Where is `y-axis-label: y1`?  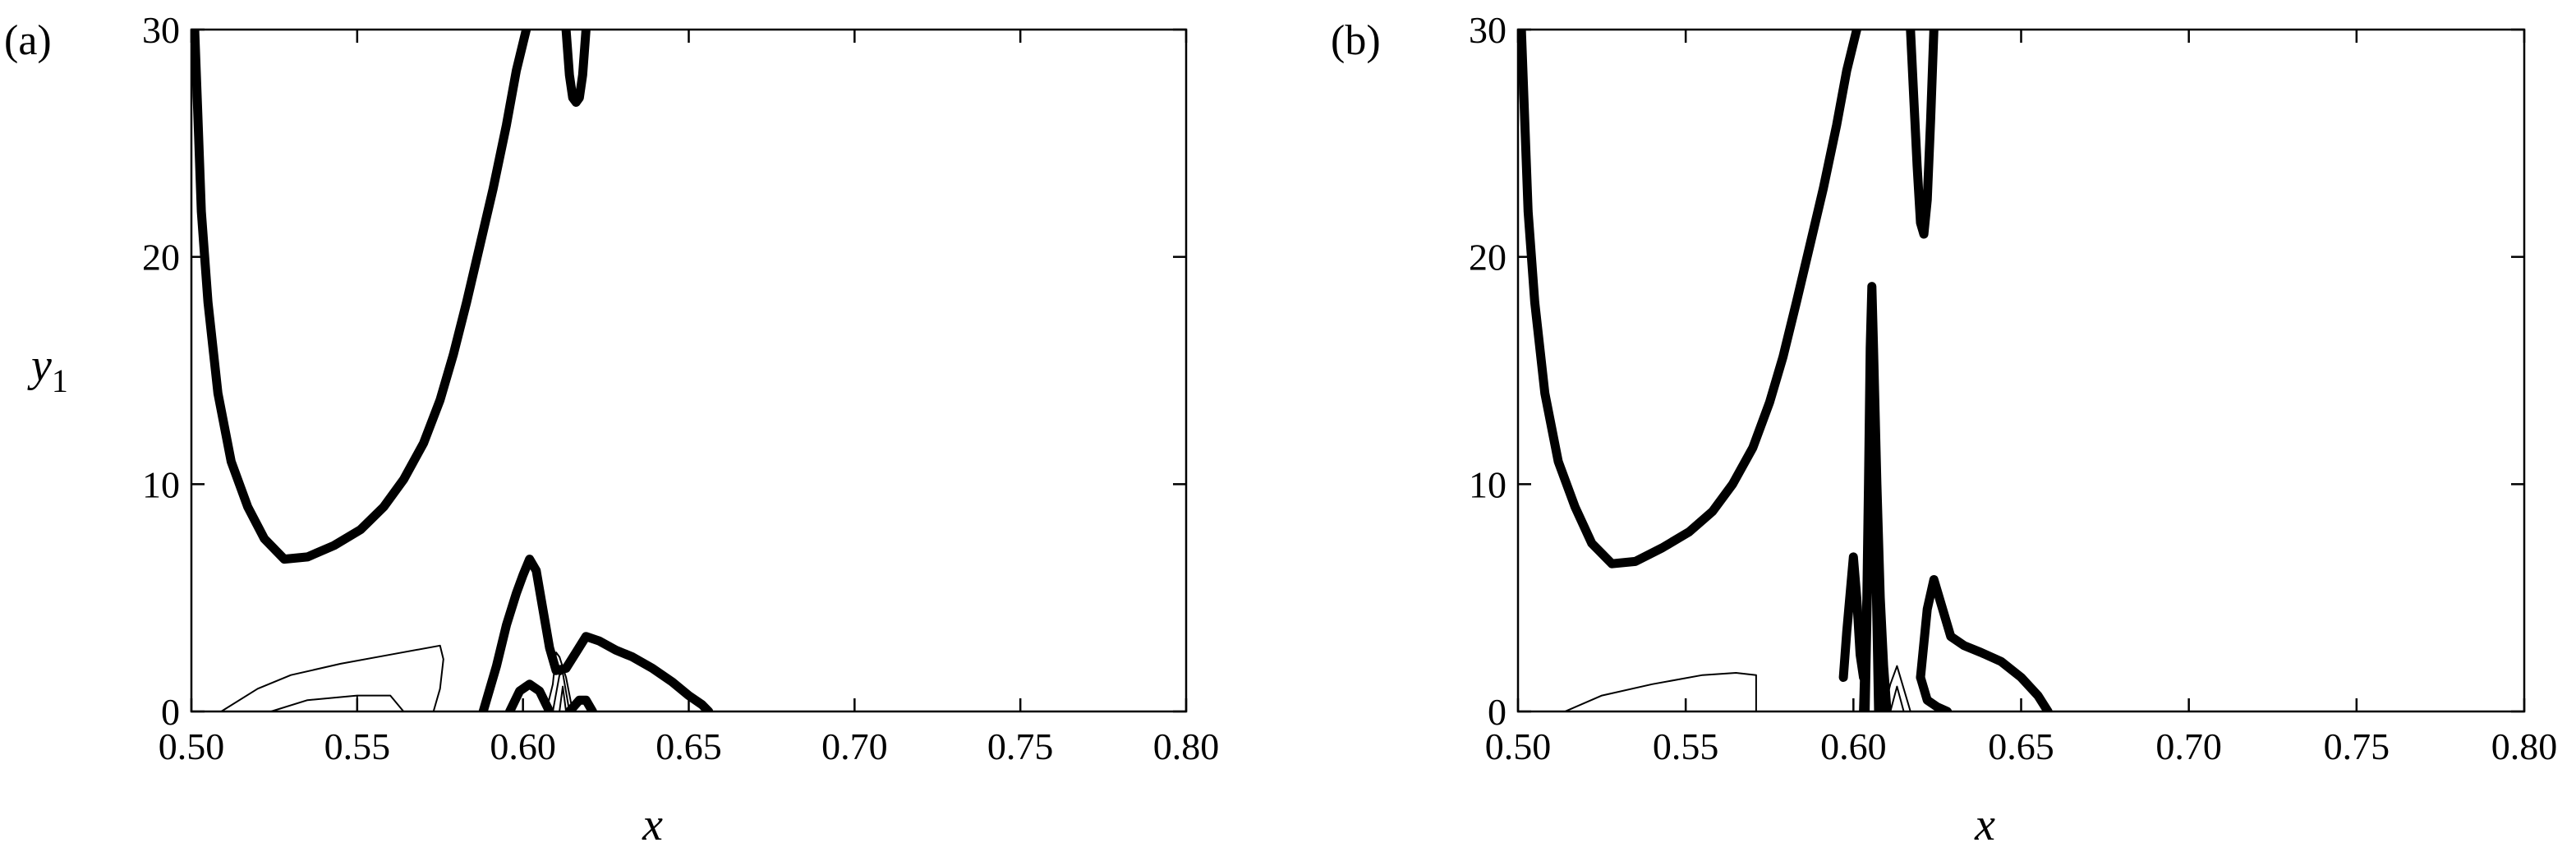
y-axis-label: y1 is located at coordinates (47, 369).